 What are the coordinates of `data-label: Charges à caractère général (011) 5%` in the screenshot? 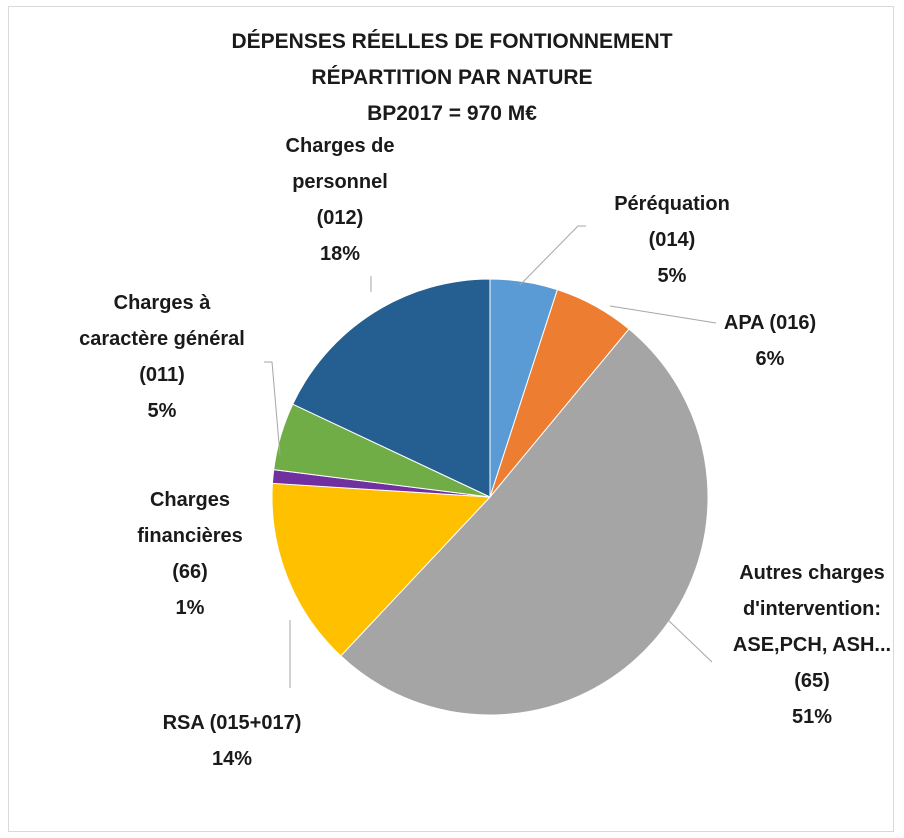 It's located at (162, 357).